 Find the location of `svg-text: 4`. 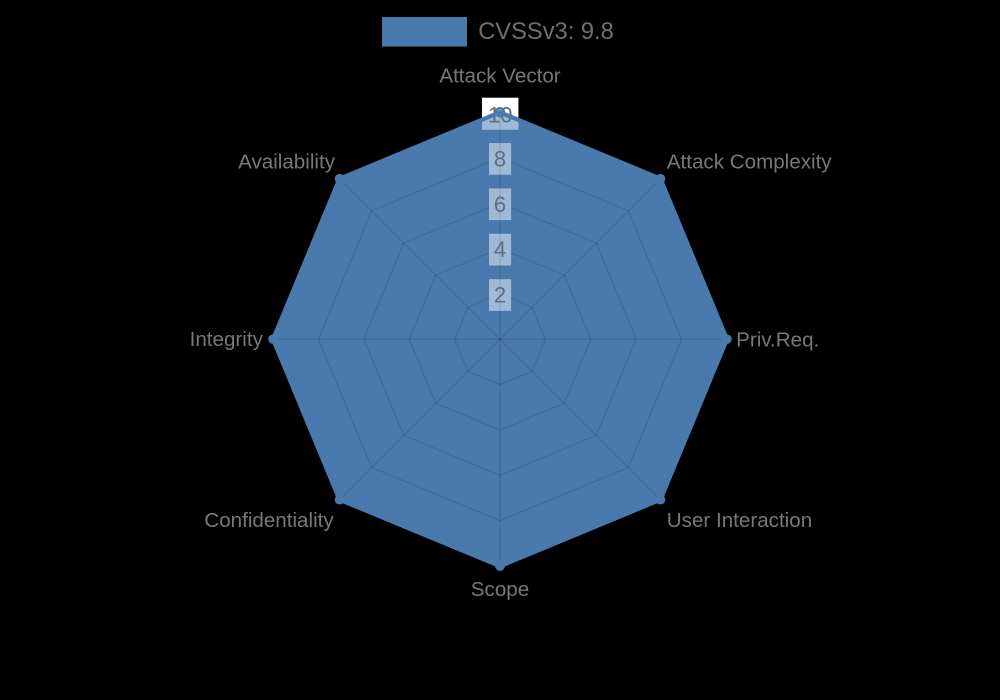

svg-text: 4 is located at coordinates (500, 249).